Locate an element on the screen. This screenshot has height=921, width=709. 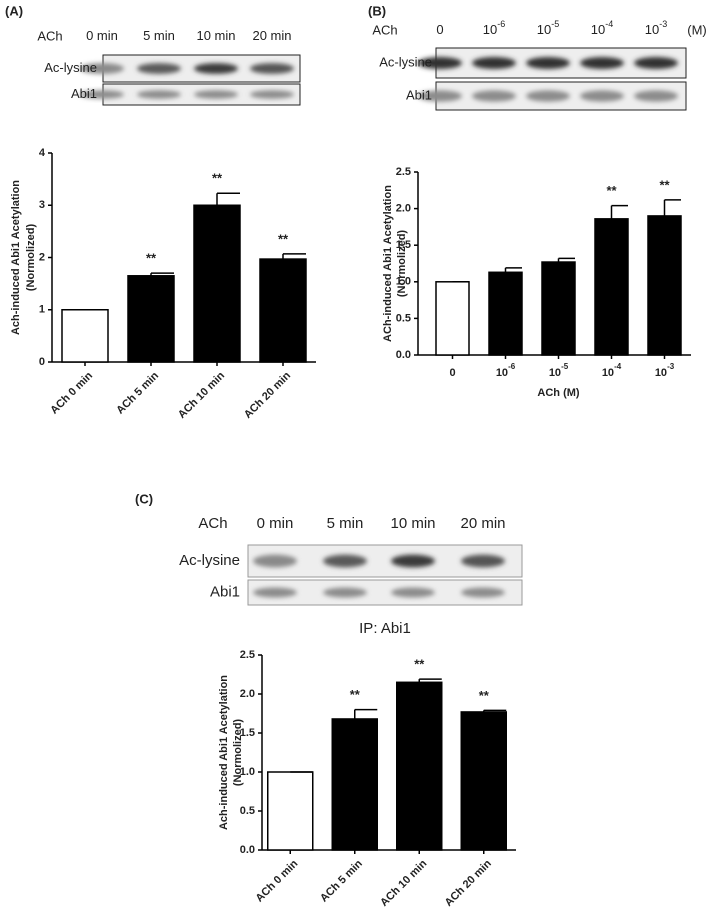
x-tick-label-exponent: -3 is located at coordinates (671, 366).